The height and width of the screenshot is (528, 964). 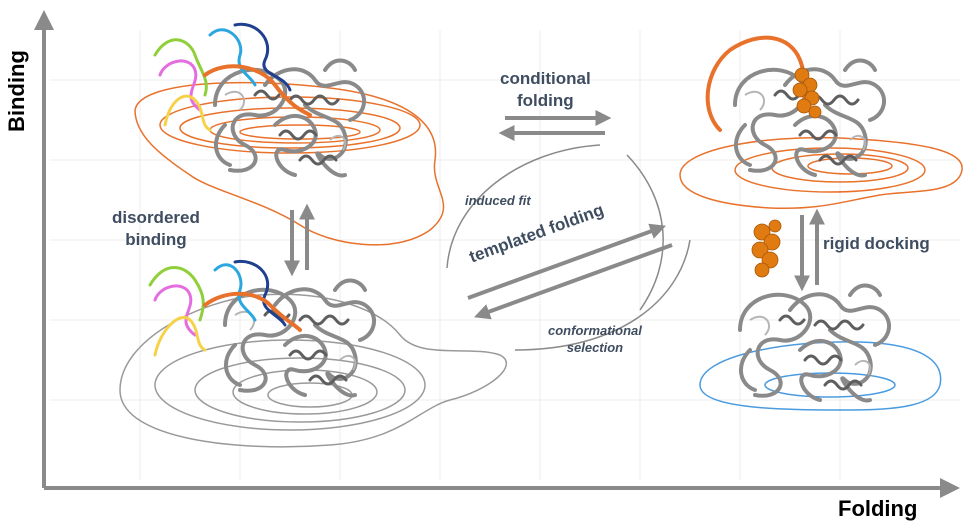 I want to click on thermodynamic-cycle-arcs, so click(x=568, y=247).